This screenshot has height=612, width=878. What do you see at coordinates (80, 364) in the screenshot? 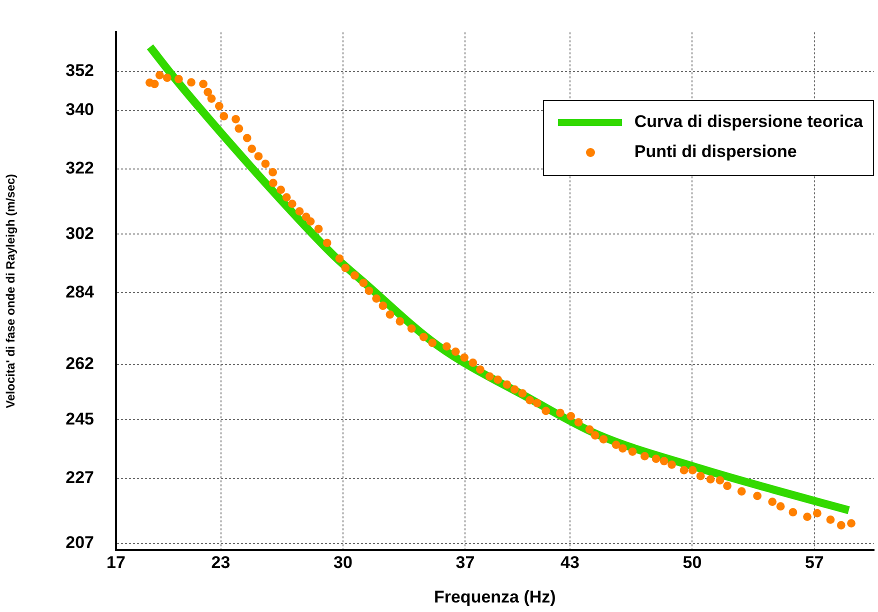
I see `y-tick-label: 262` at bounding box center [80, 364].